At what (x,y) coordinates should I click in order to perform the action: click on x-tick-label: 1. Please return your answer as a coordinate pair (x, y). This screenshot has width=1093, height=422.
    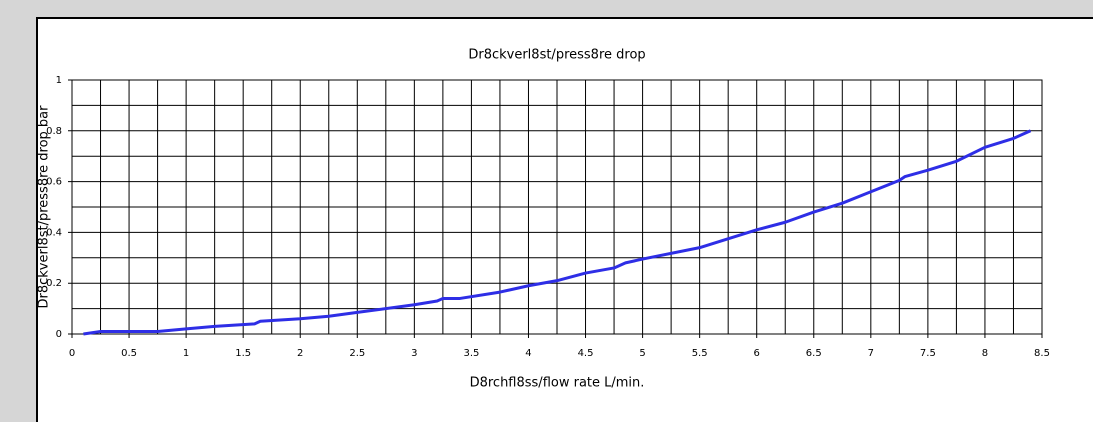
    Looking at the image, I should click on (186, 353).